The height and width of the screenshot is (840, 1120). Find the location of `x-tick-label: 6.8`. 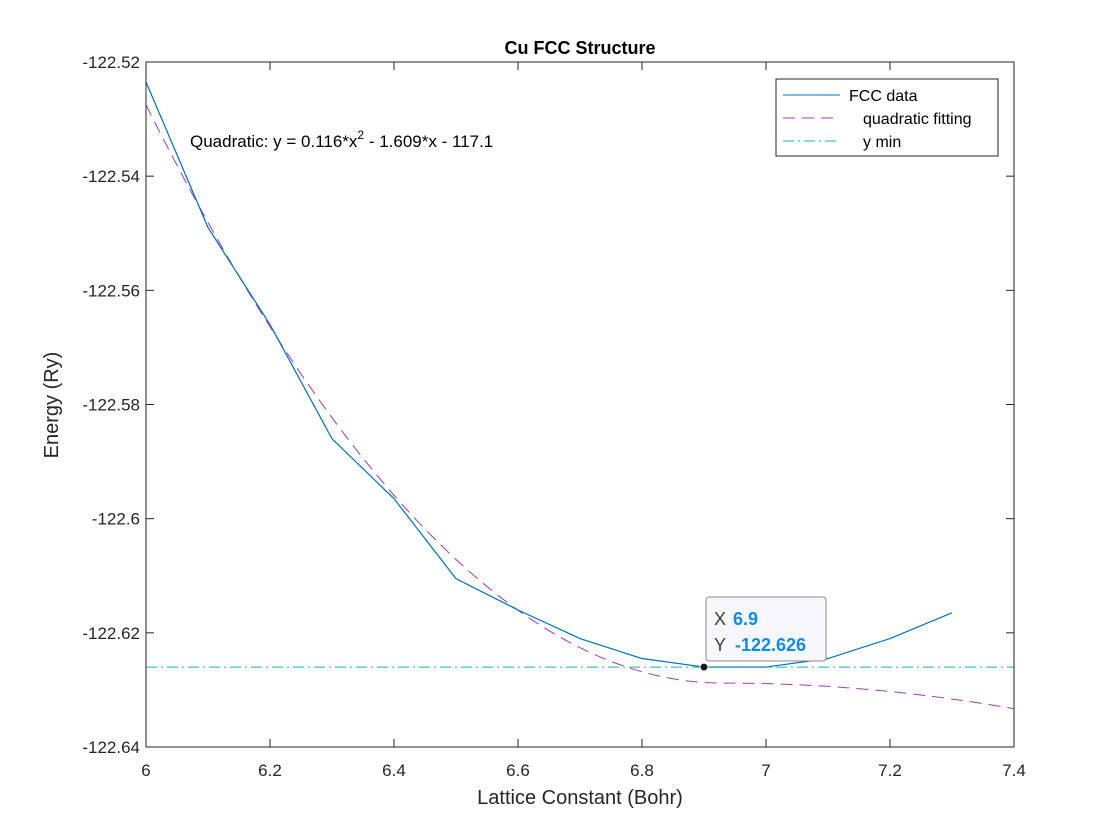

x-tick-label: 6.8 is located at coordinates (642, 770).